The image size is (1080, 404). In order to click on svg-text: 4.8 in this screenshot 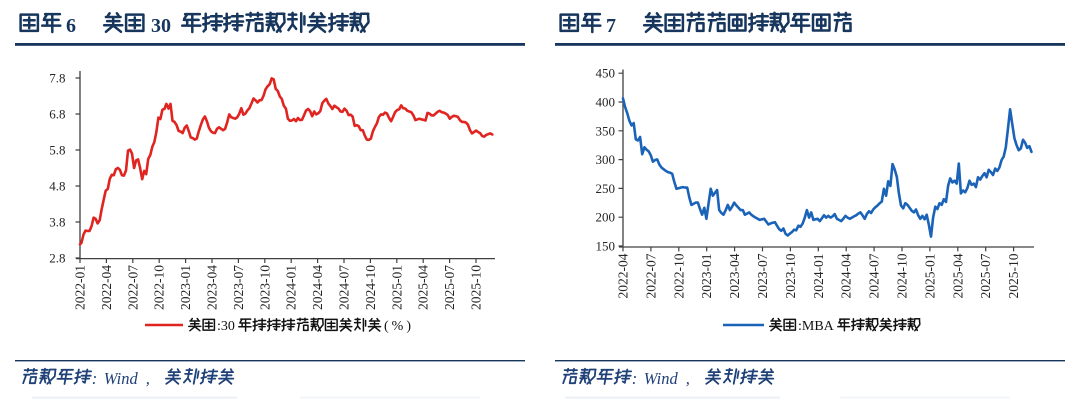, I will do `click(57, 186)`.